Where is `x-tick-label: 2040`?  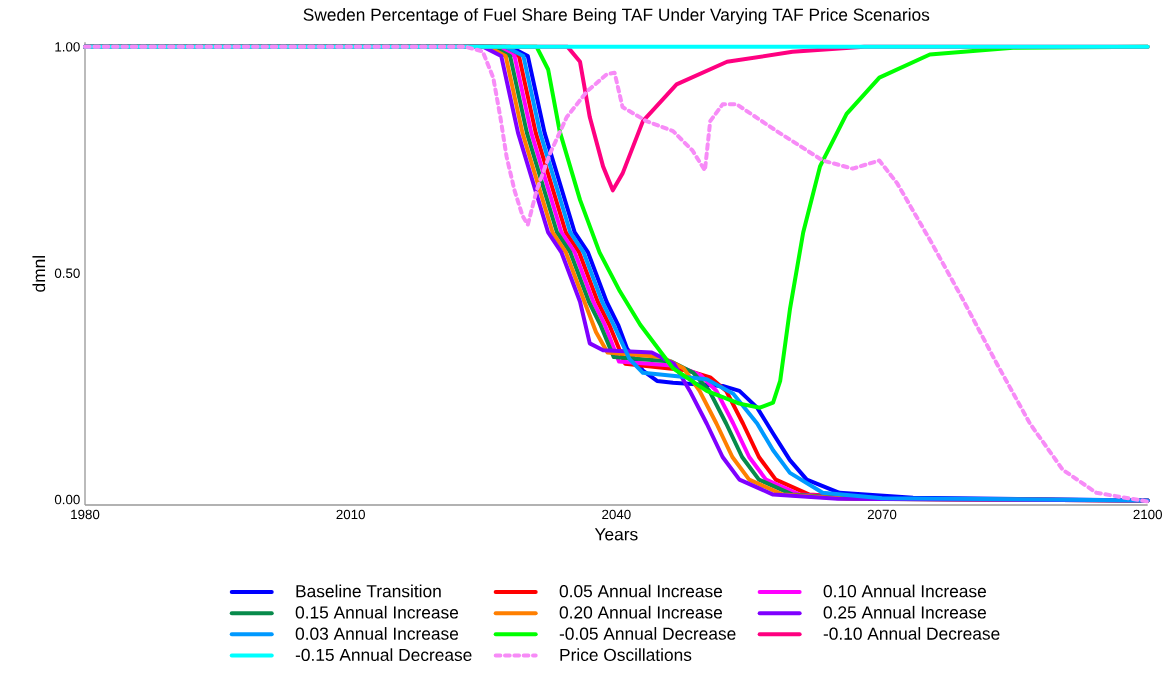
x-tick-label: 2040 is located at coordinates (616, 514).